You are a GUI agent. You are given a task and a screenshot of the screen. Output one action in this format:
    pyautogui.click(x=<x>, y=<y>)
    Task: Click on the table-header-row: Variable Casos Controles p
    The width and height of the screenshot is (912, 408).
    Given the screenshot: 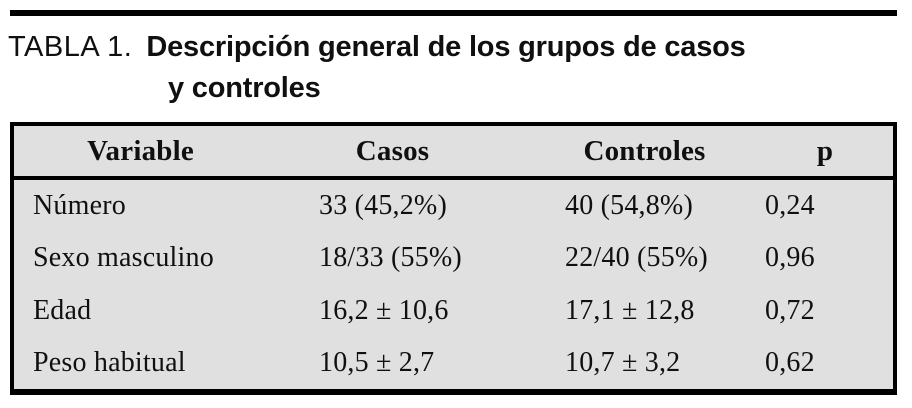 What is the action you would take?
    pyautogui.click(x=453, y=153)
    